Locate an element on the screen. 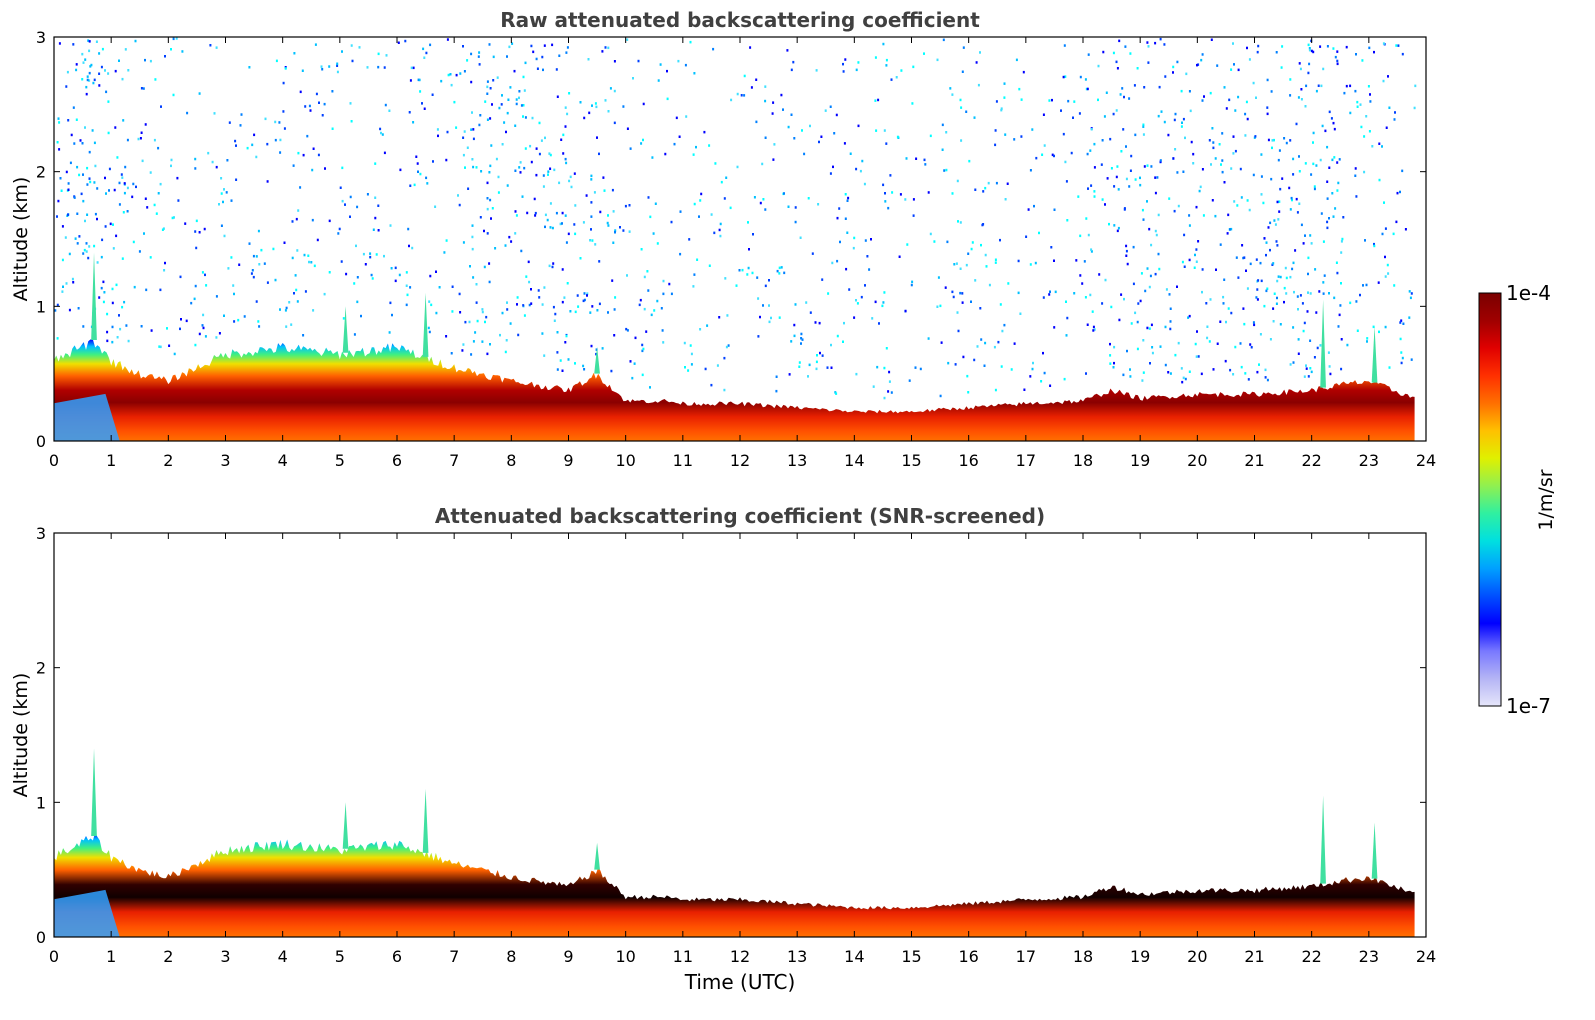 Image resolution: width=1595 pixels, height=1020 pixels. colorbar-unit-label: 1/m/sr is located at coordinates (1546, 499).